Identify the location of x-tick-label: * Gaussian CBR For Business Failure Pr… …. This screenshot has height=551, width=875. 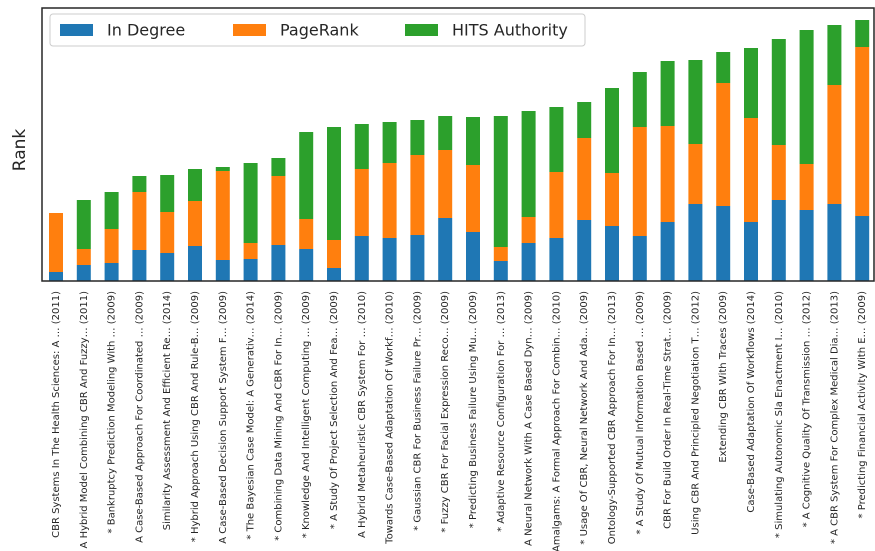
(417, 411).